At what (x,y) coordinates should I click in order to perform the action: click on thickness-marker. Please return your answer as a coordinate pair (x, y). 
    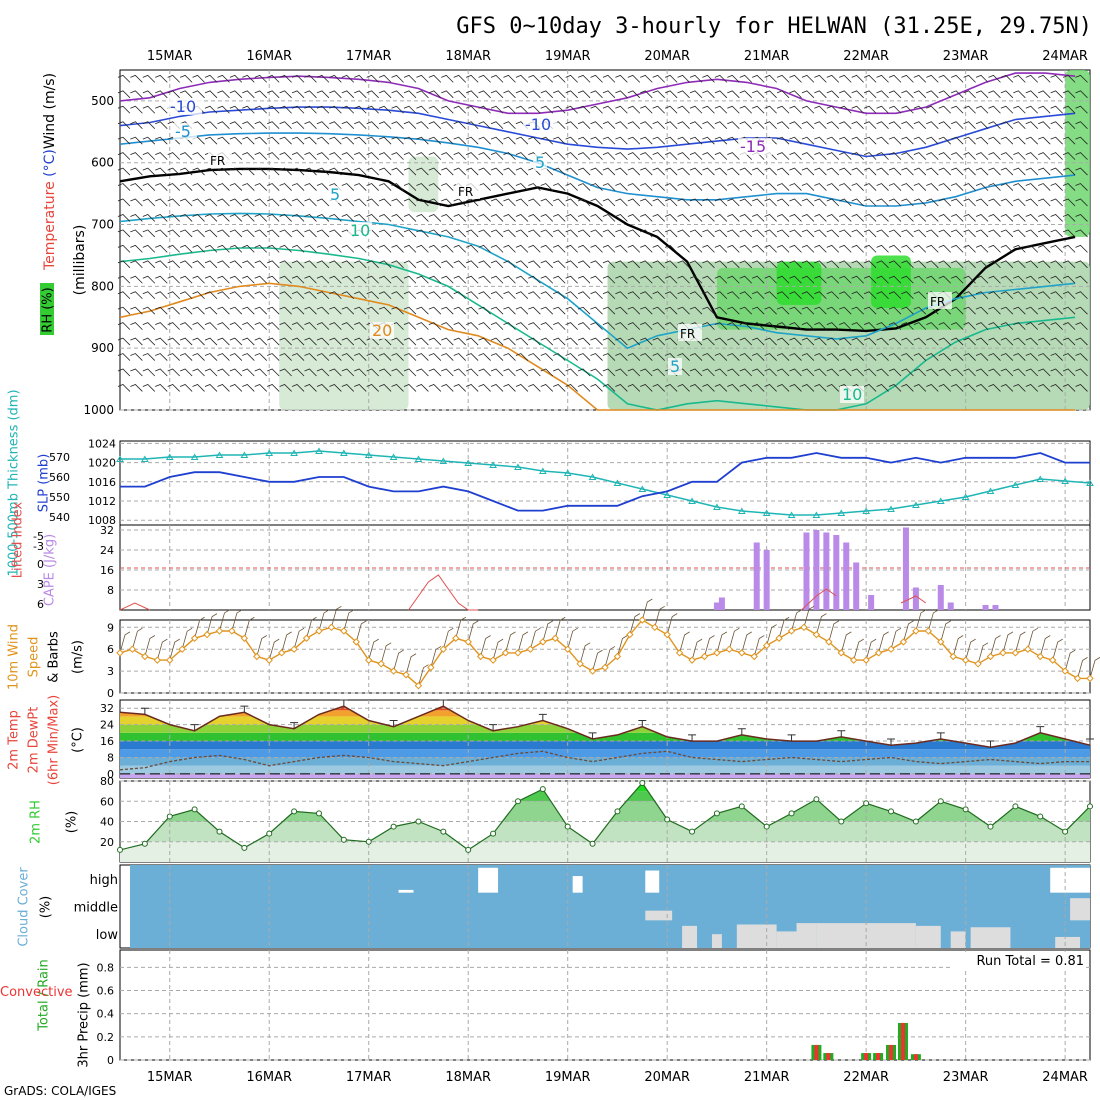
    Looking at the image, I should click on (642, 488).